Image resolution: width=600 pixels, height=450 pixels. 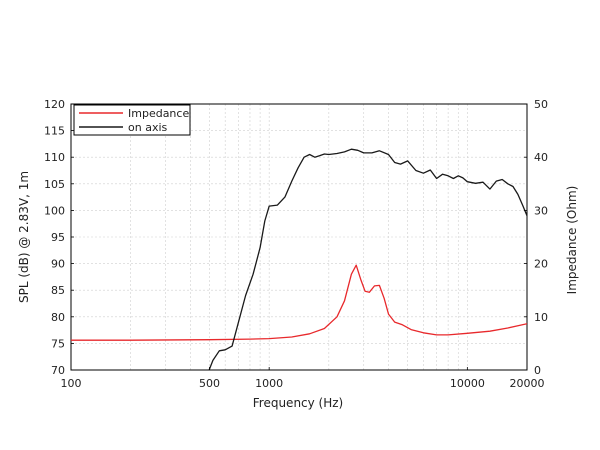 What do you see at coordinates (541, 210) in the screenshot?
I see `y2-tick-label: 30` at bounding box center [541, 210].